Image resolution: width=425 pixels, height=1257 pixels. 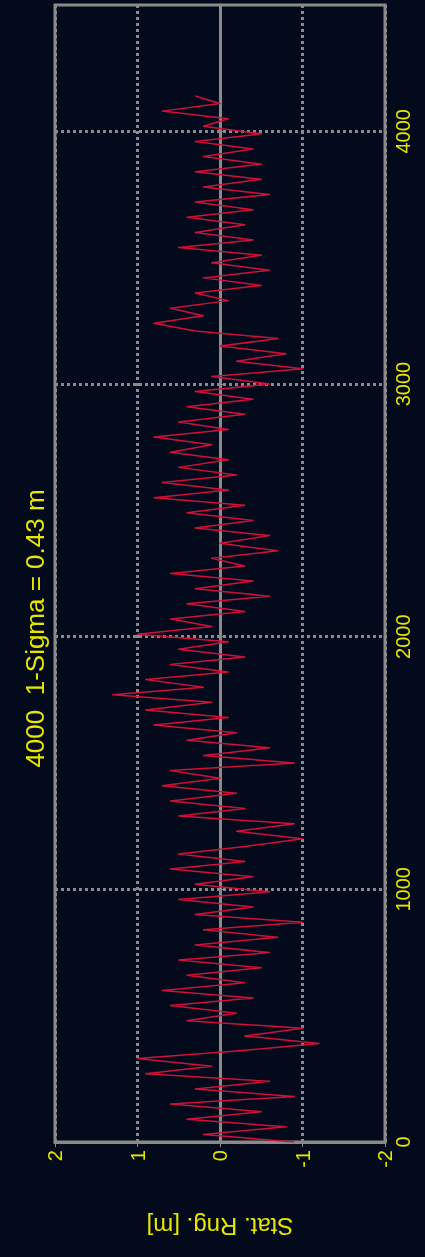 What do you see at coordinates (137, 1156) in the screenshot?
I see `x-tick-label: 1` at bounding box center [137, 1156].